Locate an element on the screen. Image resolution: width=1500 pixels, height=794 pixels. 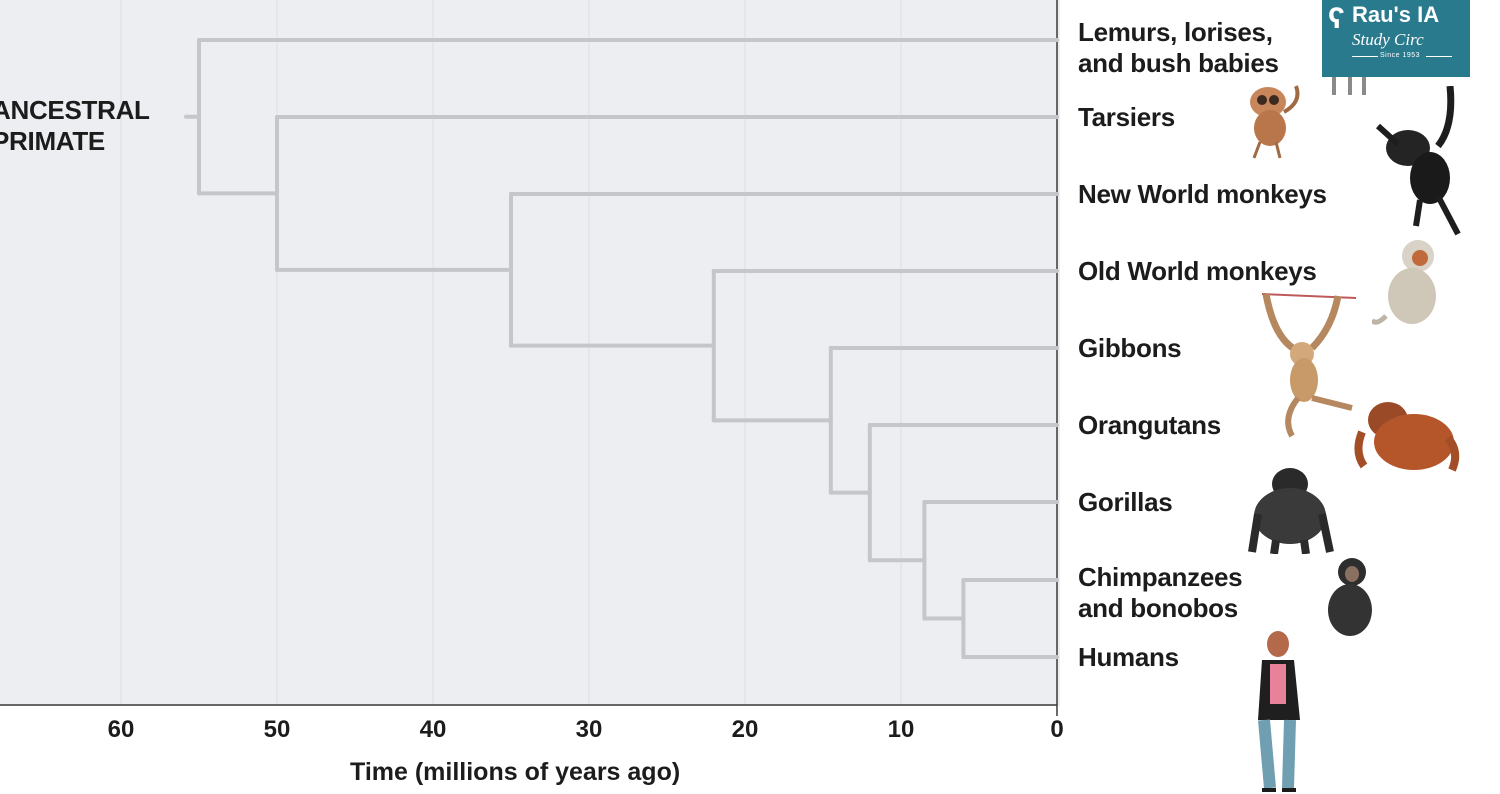
taxon-label: Old World monkeys is located at coordinates (1197, 271).